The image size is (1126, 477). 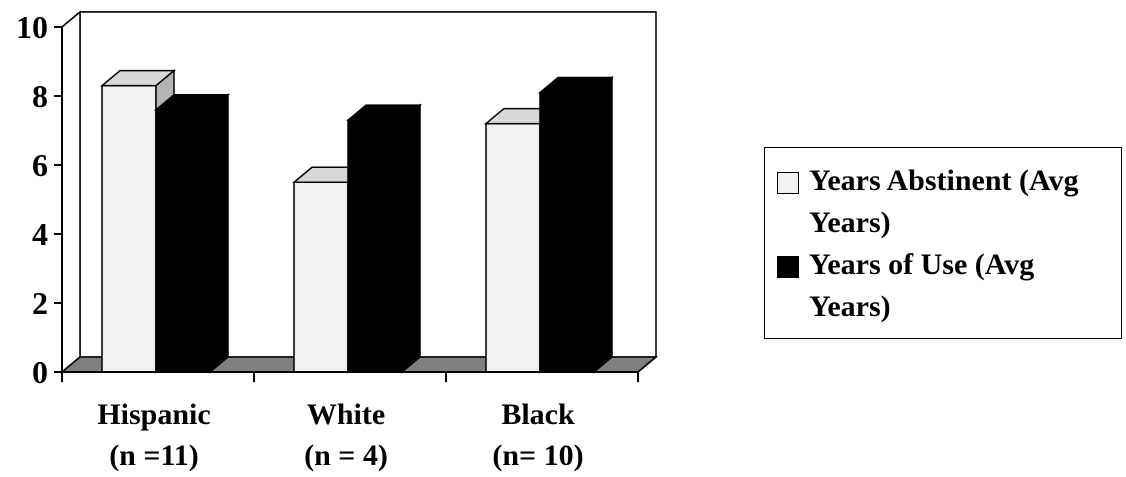 I want to click on legend-swatch-years-of-use, so click(x=788, y=267).